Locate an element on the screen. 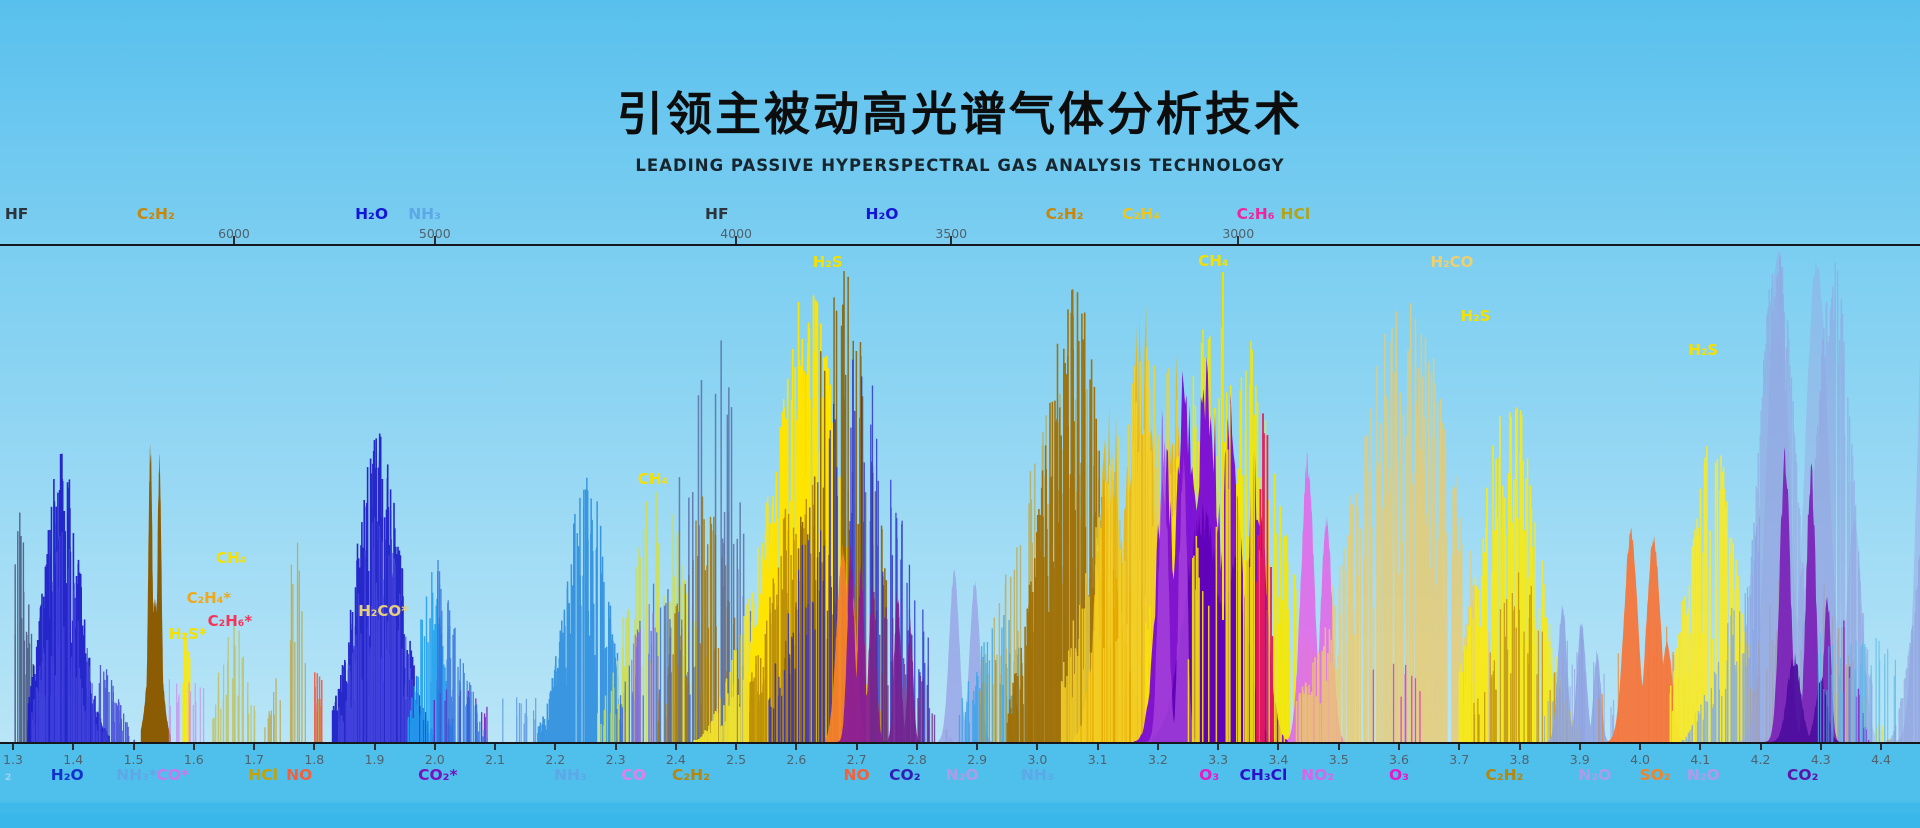 The image size is (1920, 828). band-c2h6 is located at coordinates (1265, 577).